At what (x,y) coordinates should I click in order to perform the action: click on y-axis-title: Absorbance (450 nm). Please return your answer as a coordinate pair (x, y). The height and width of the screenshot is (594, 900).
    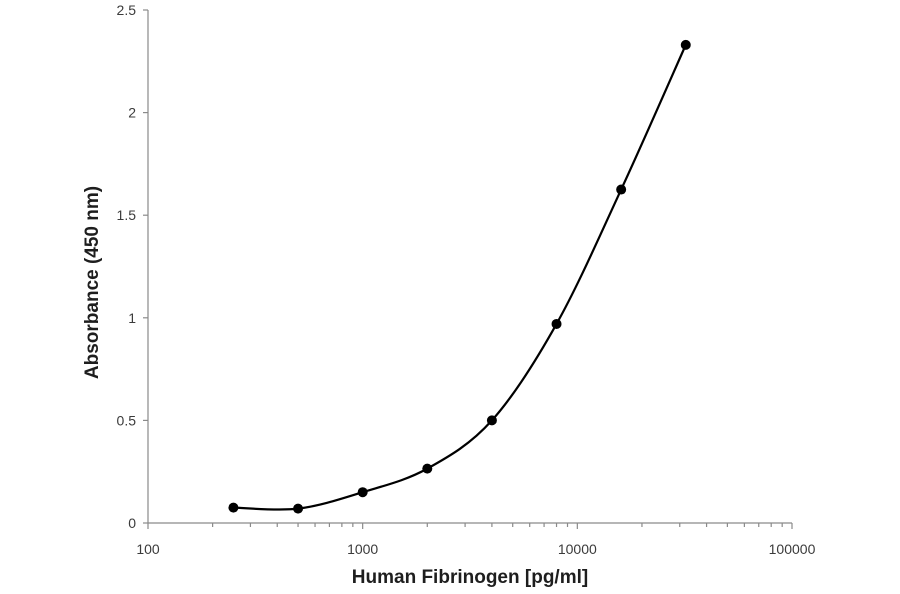
    Looking at the image, I should click on (92, 282).